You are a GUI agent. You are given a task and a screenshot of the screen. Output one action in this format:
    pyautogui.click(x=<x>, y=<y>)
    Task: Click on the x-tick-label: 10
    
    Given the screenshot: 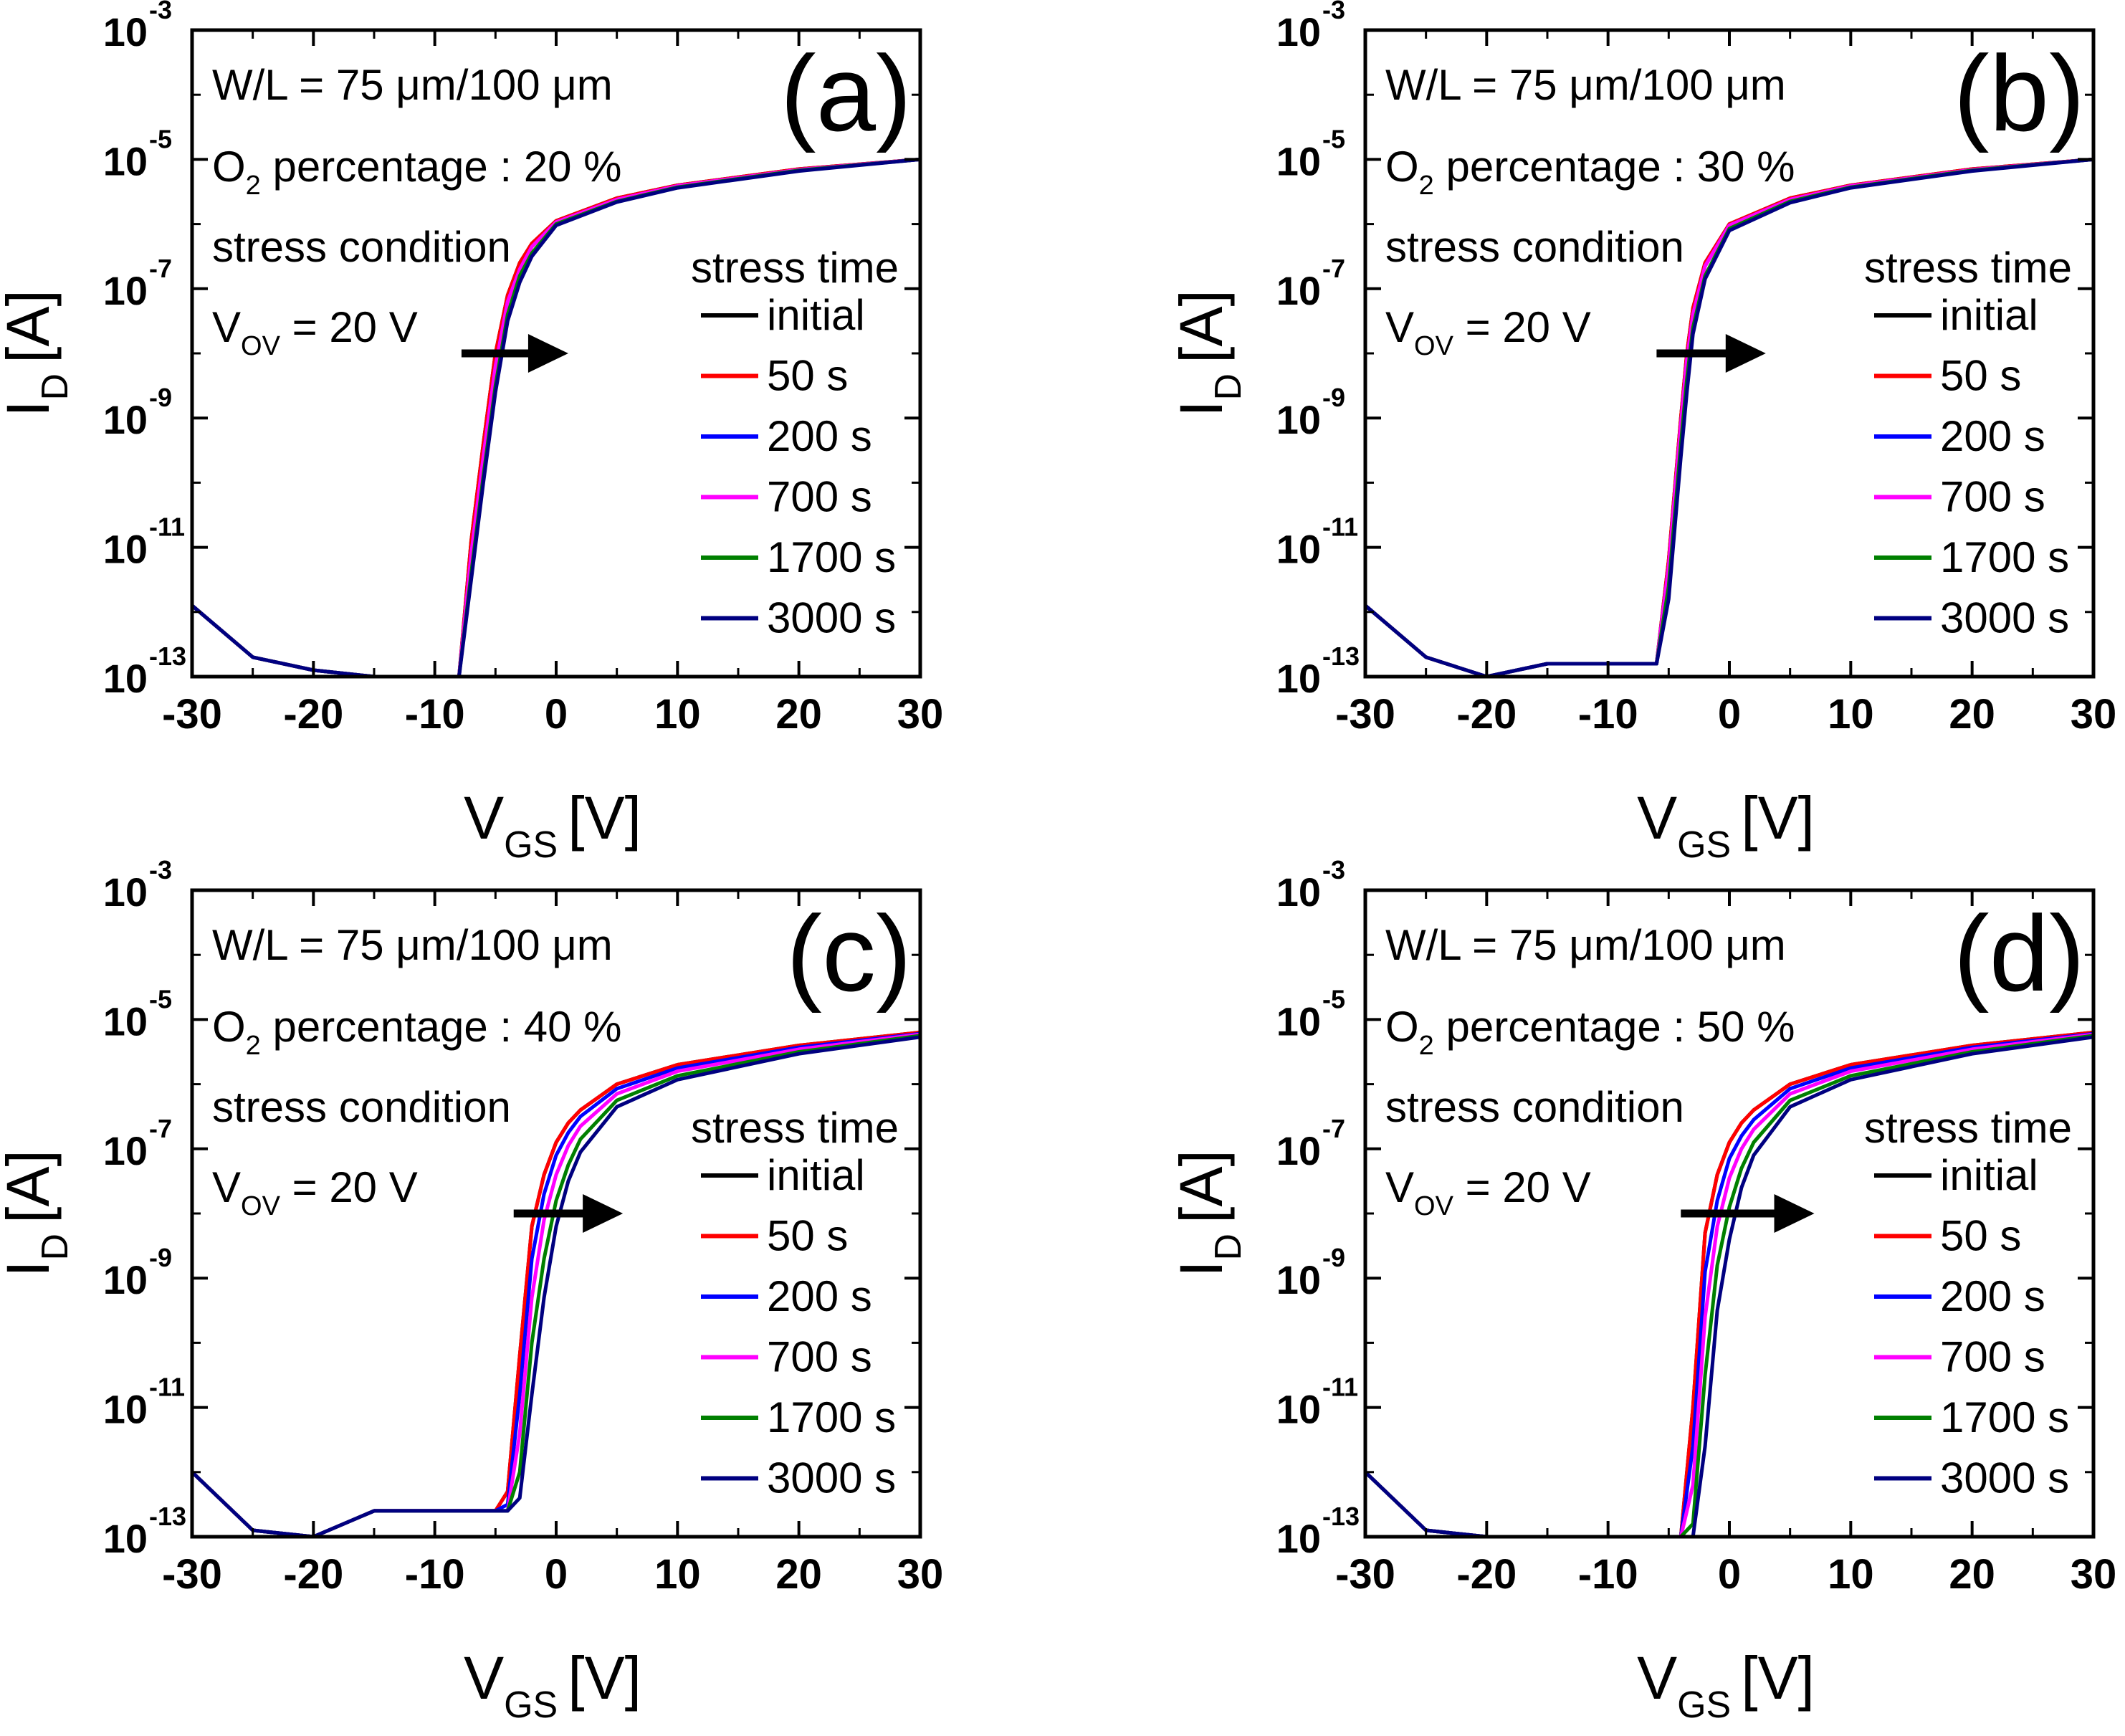 What is the action you would take?
    pyautogui.click(x=677, y=1574)
    